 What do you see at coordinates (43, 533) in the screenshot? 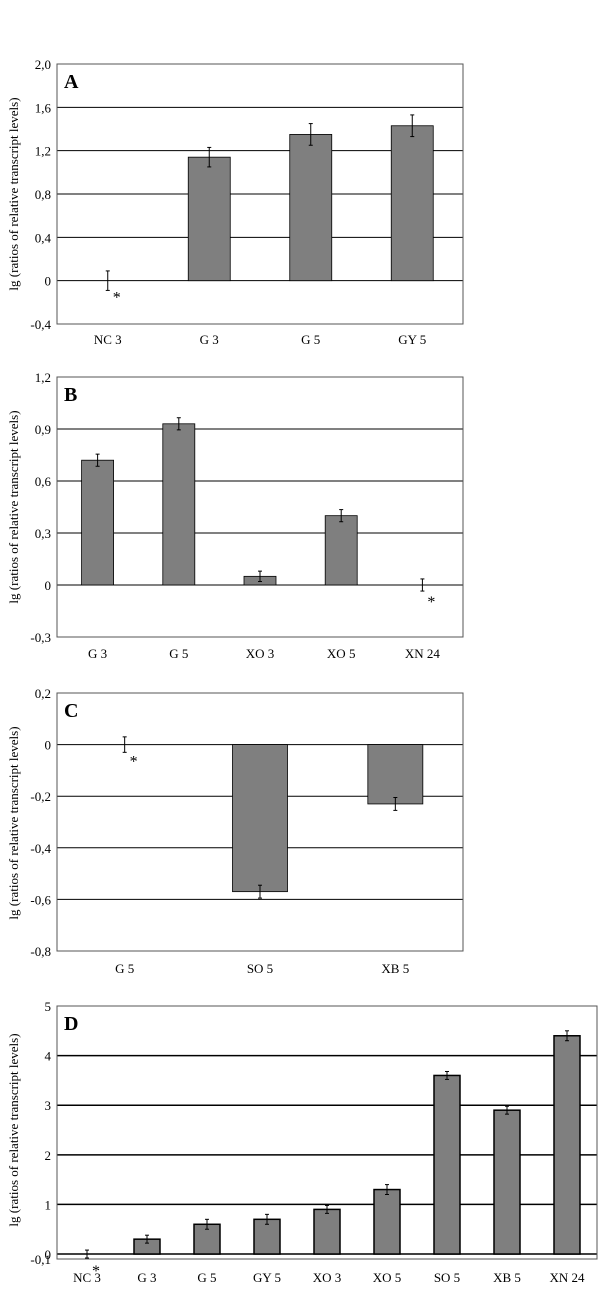
I see `y-tick-label: 0,3` at bounding box center [43, 533].